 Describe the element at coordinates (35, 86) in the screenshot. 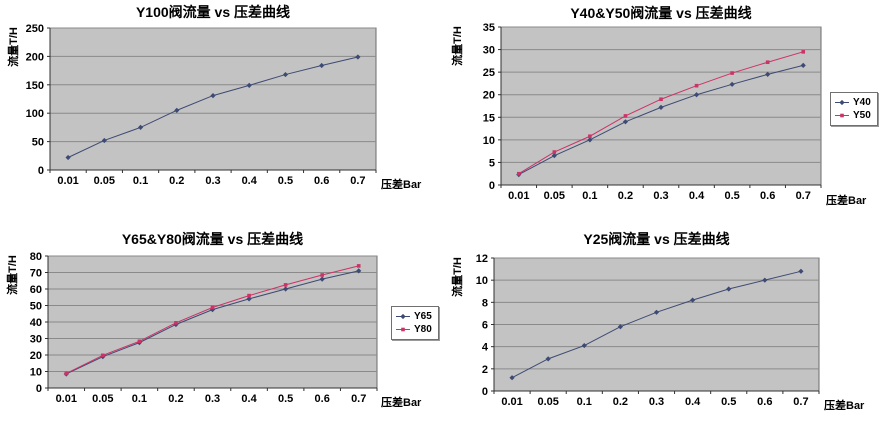

I see `y-tick-label: 150` at that location.